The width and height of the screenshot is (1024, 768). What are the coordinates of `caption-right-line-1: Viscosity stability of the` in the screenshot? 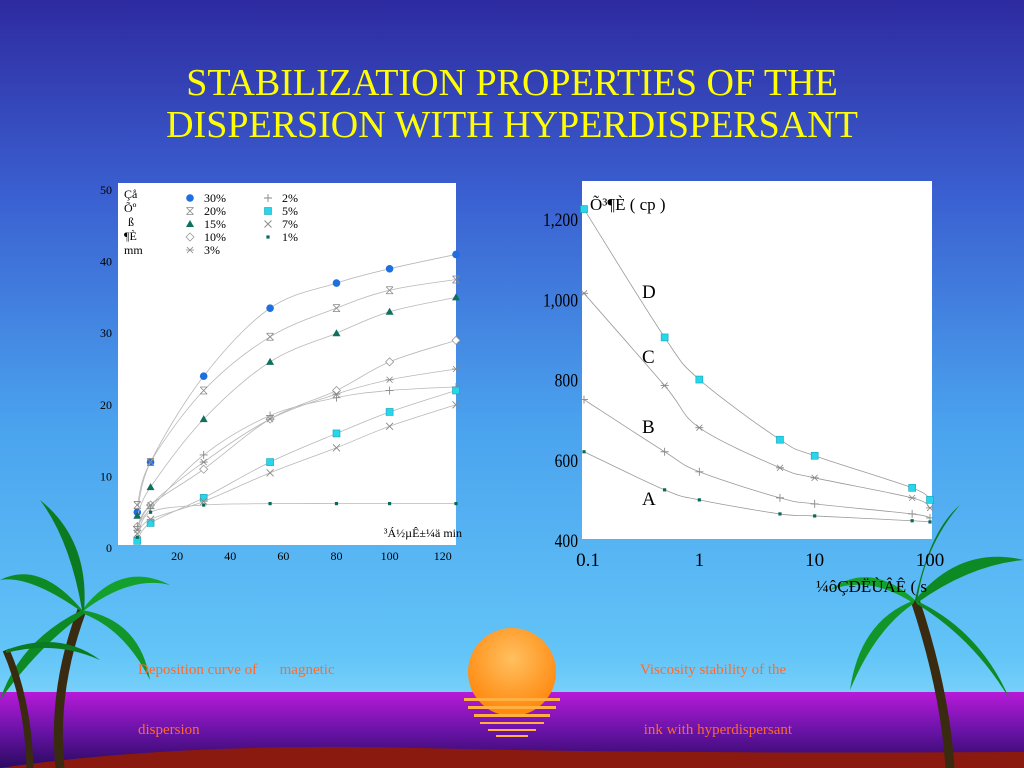 It's located at (713, 670).